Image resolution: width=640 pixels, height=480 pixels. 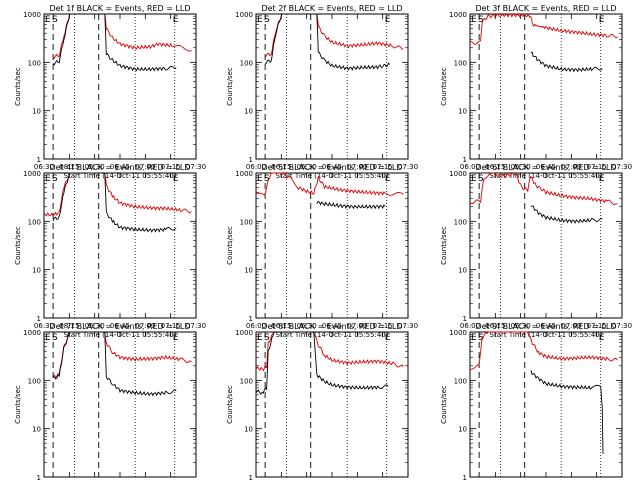 I want to click on panel-title: Det 9f BLACK = Events, RED = LLD, so click(x=545, y=326).